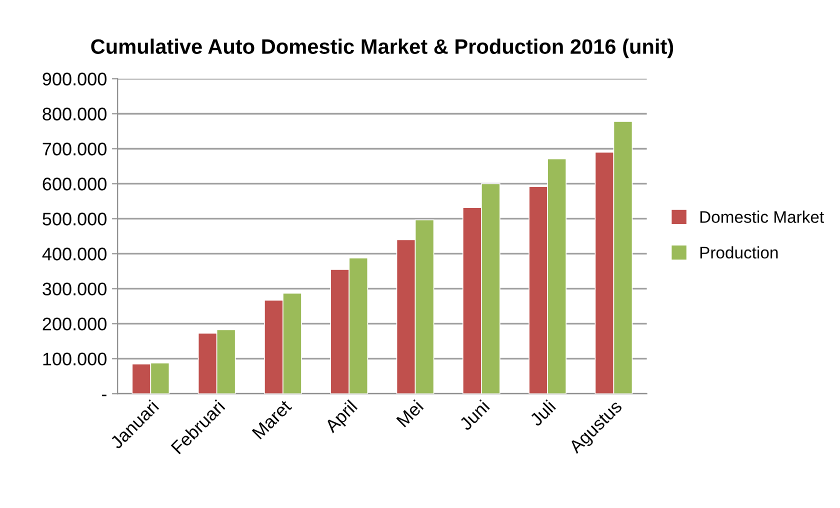  I want to click on y-tick-label: 400.000, so click(74, 254).